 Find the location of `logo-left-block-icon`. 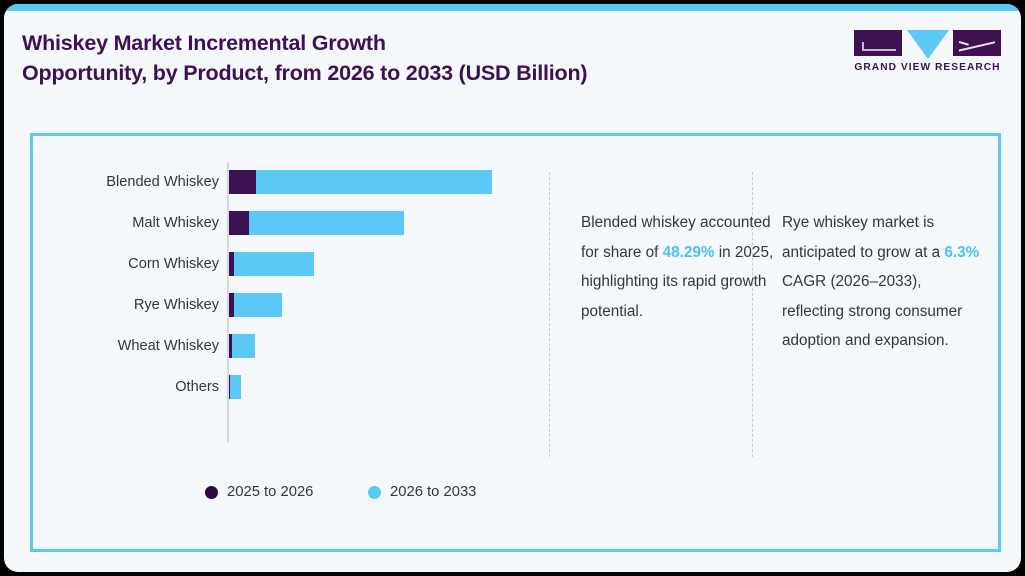

logo-left-block-icon is located at coordinates (878, 43).